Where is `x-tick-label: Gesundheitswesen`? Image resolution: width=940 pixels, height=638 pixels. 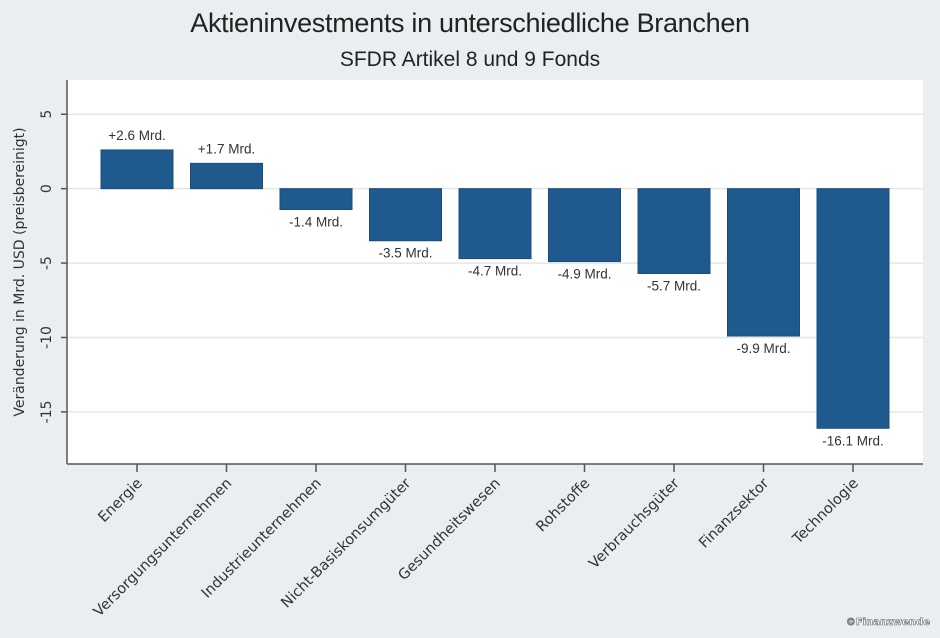 x-tick-label: Gesundheitswesen is located at coordinates (450, 530).